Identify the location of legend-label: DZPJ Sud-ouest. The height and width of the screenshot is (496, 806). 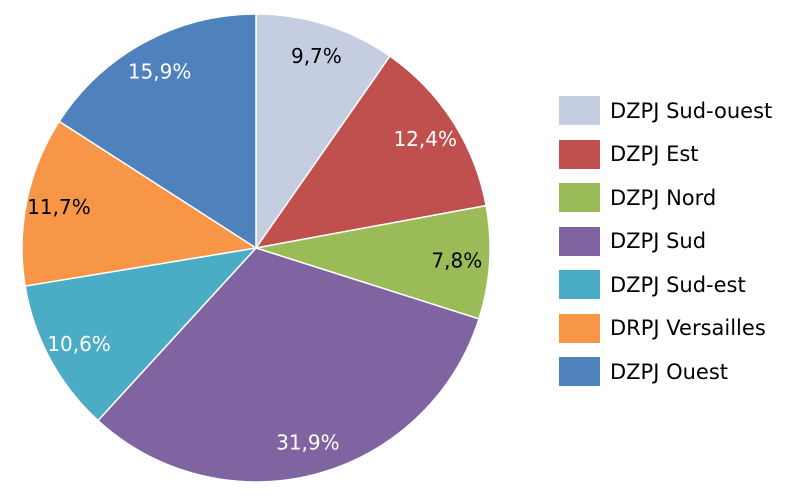
(691, 110).